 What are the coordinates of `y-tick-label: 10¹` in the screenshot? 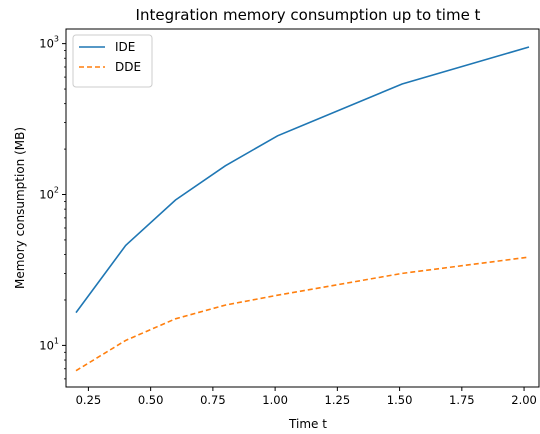 It's located at (49, 344).